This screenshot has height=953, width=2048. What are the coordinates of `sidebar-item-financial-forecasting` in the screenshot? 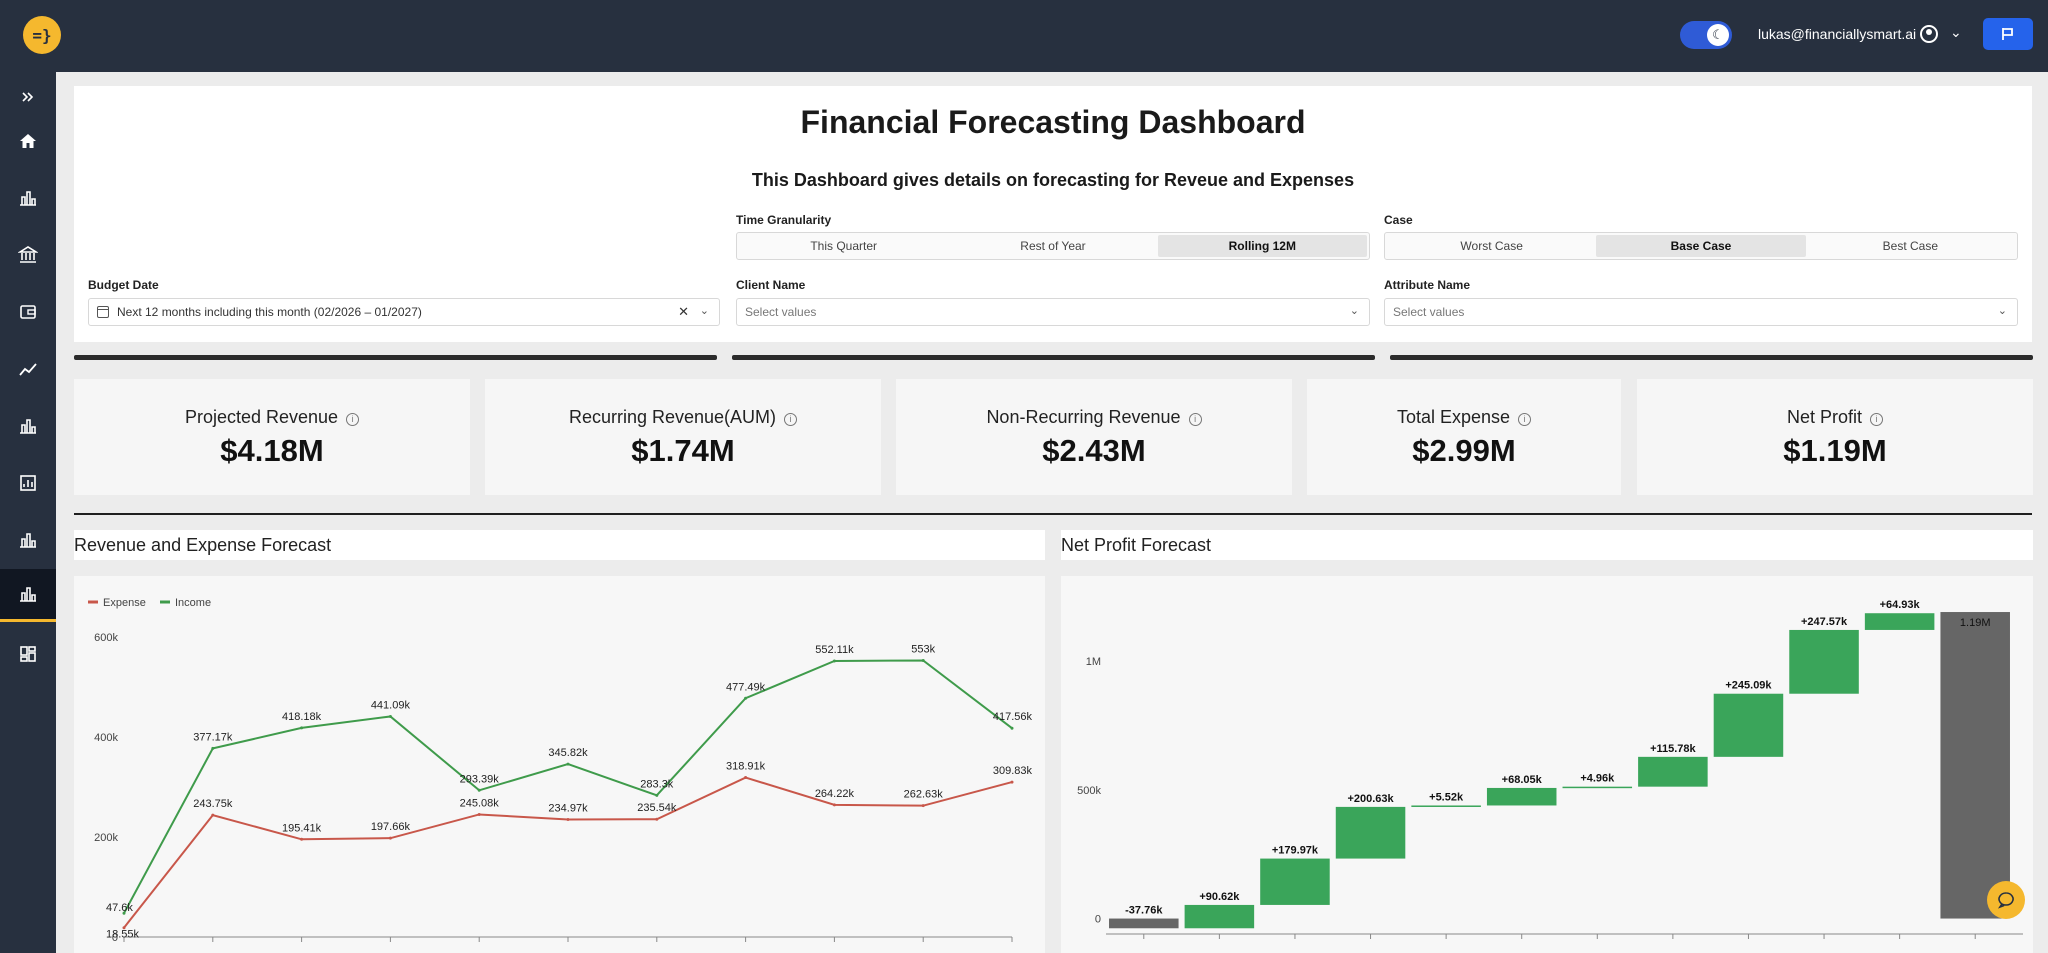 It's located at (28, 595).